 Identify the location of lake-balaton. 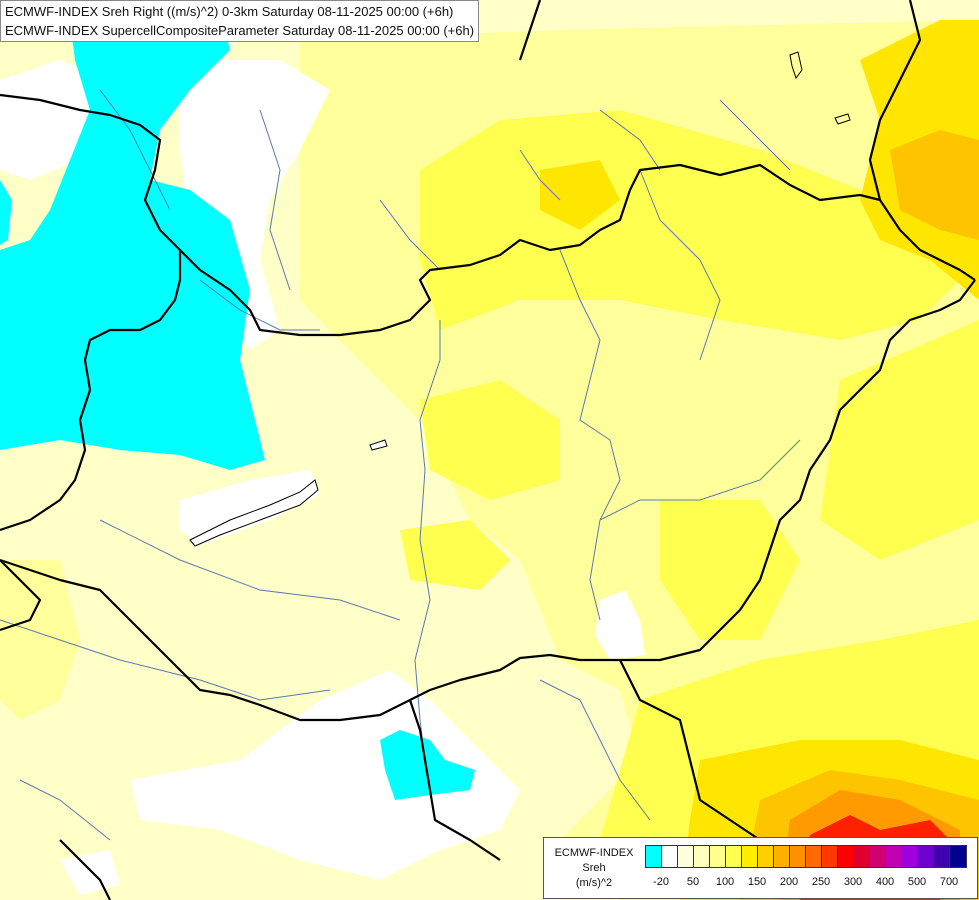
(254, 513).